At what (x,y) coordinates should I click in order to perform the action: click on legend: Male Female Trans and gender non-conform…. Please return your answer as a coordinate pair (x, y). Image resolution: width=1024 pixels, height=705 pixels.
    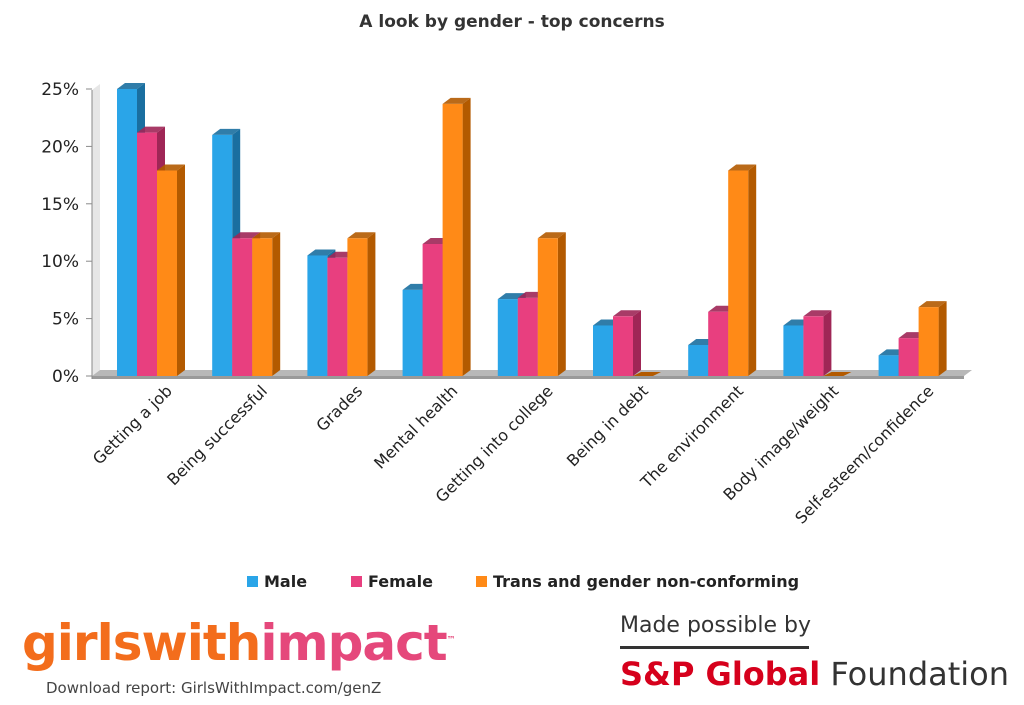
    Looking at the image, I should click on (512, 584).